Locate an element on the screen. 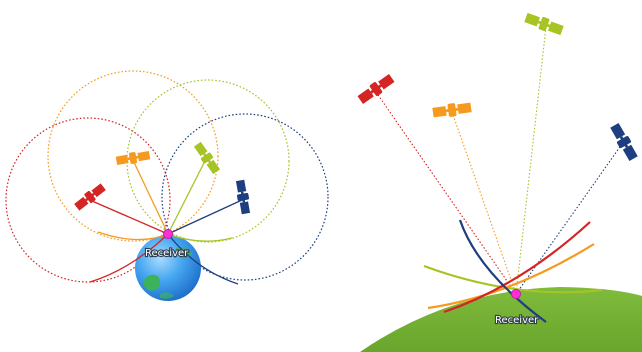 The height and width of the screenshot is (352, 642). range-arc-red is located at coordinates (517, 267).